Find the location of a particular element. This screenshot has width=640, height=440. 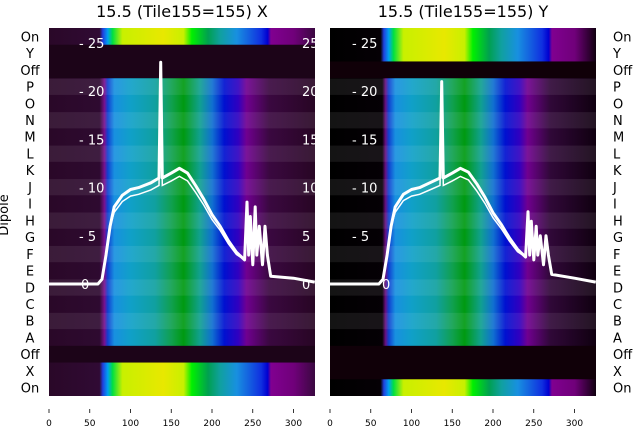

x-tick-label: 100 is located at coordinates (411, 424).